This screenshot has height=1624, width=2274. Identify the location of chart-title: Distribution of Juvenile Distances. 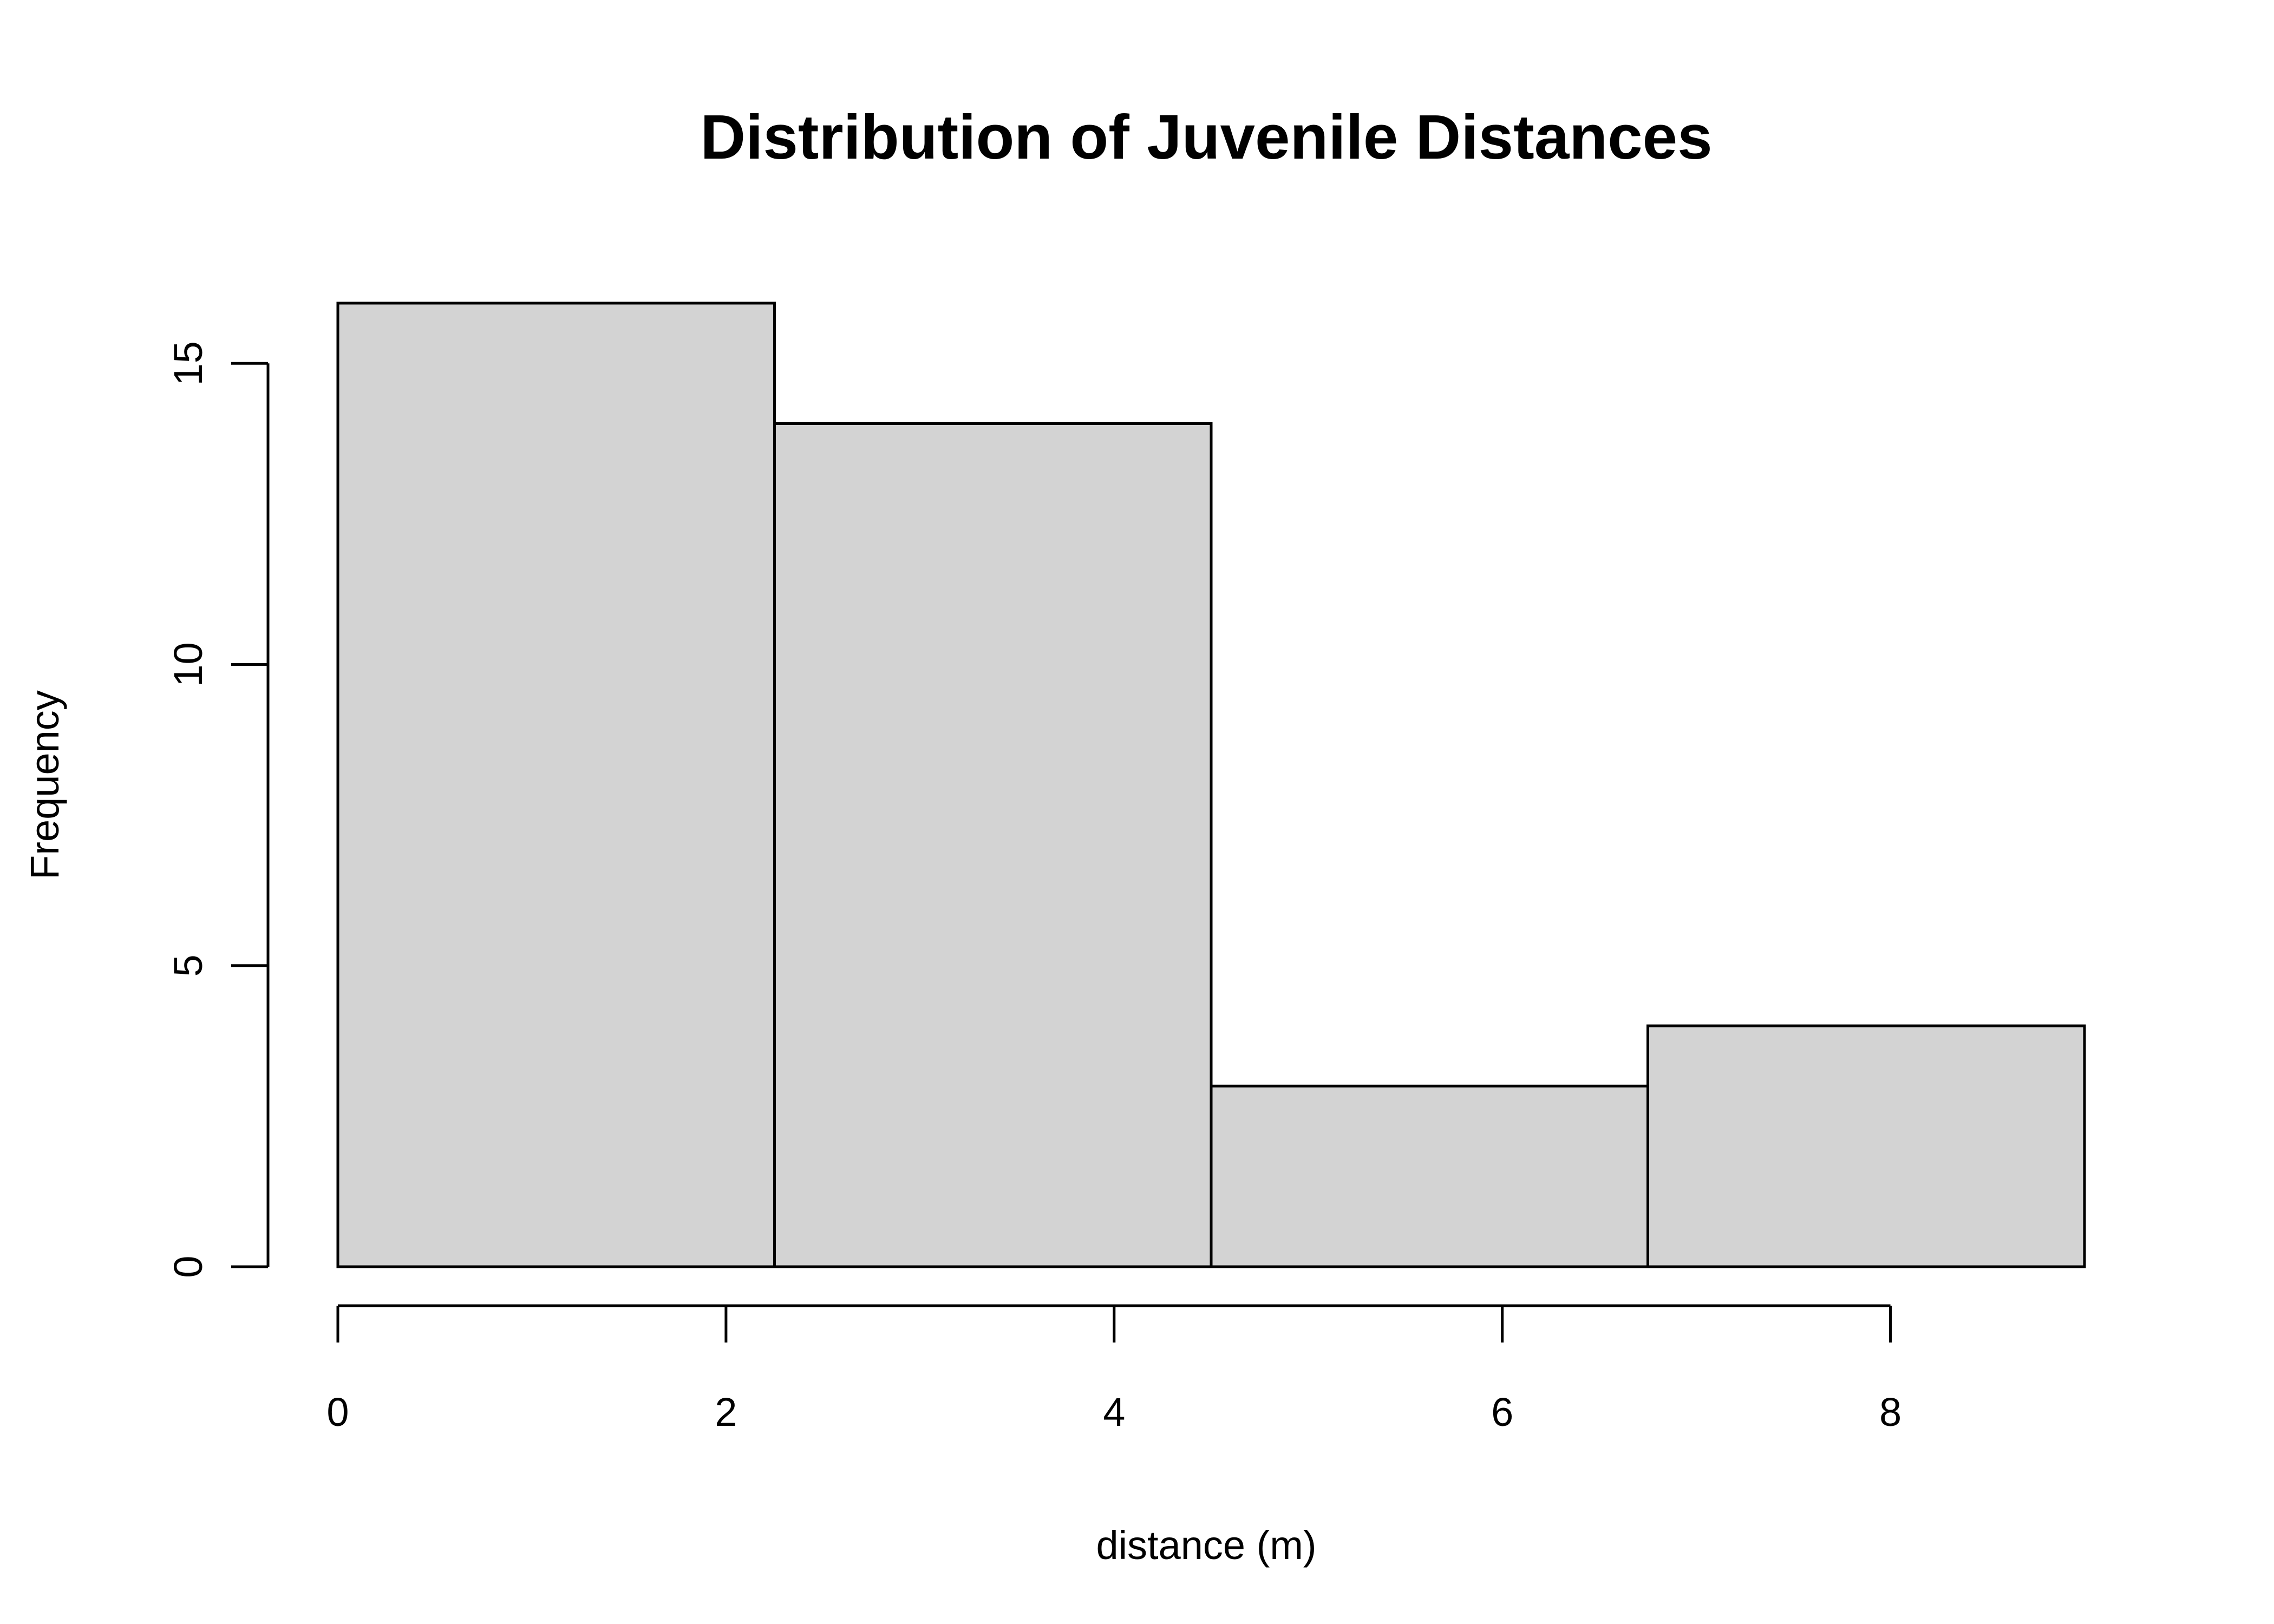
(1206, 137).